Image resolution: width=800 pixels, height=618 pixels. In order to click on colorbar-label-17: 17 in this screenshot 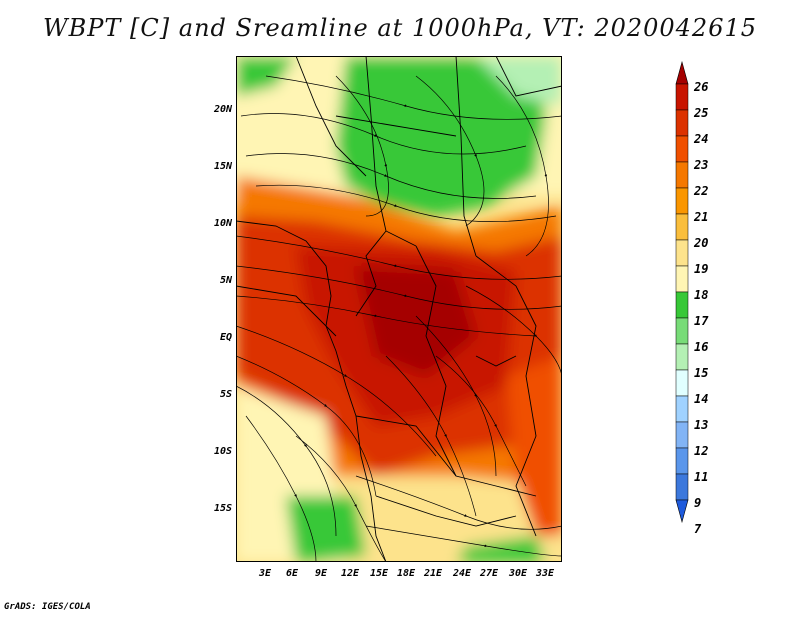, I will do `click(701, 321)`.